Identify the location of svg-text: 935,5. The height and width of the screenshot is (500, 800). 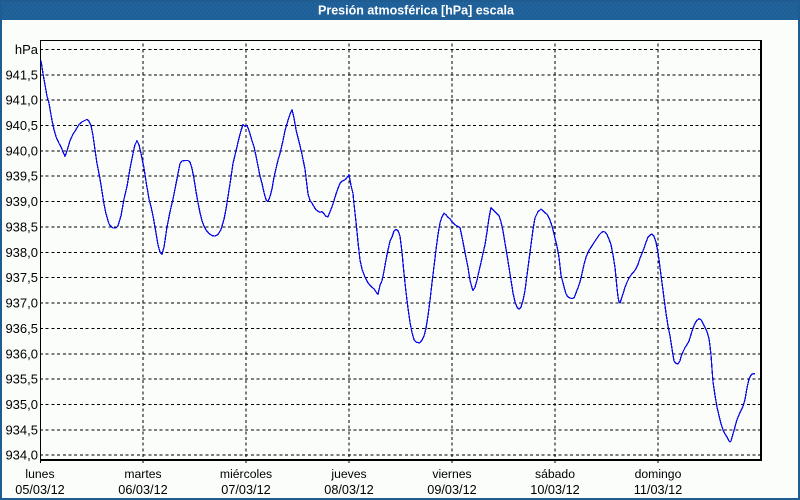
(21, 379).